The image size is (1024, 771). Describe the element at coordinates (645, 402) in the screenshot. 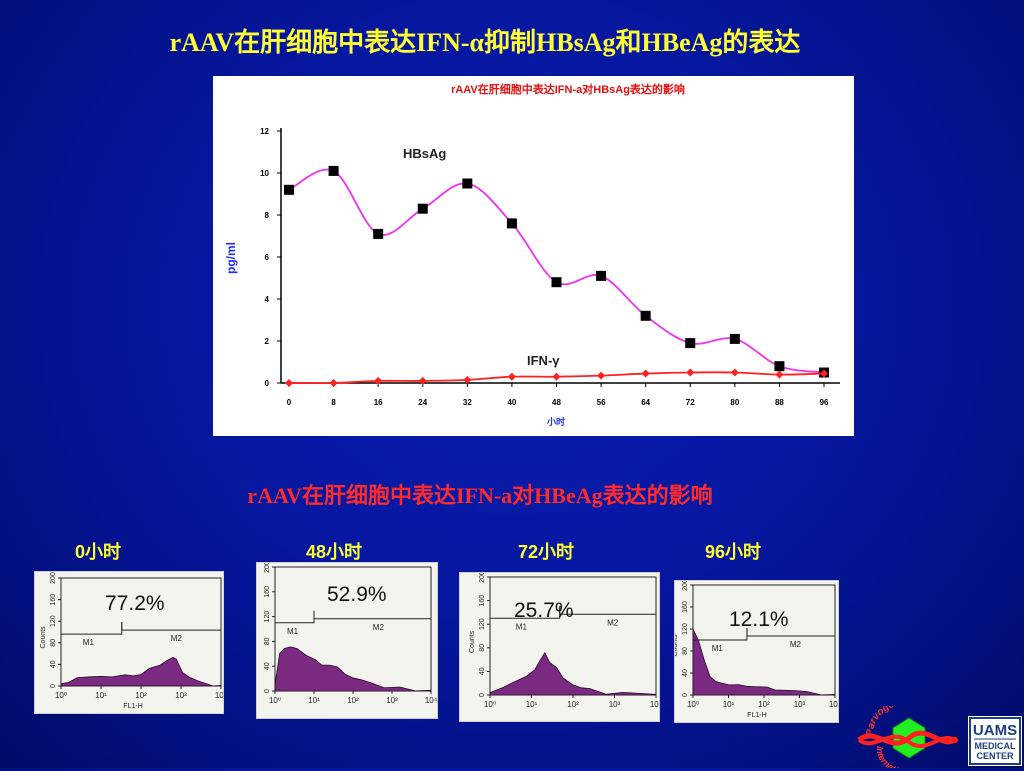

I see `x-tick-label: 64` at that location.